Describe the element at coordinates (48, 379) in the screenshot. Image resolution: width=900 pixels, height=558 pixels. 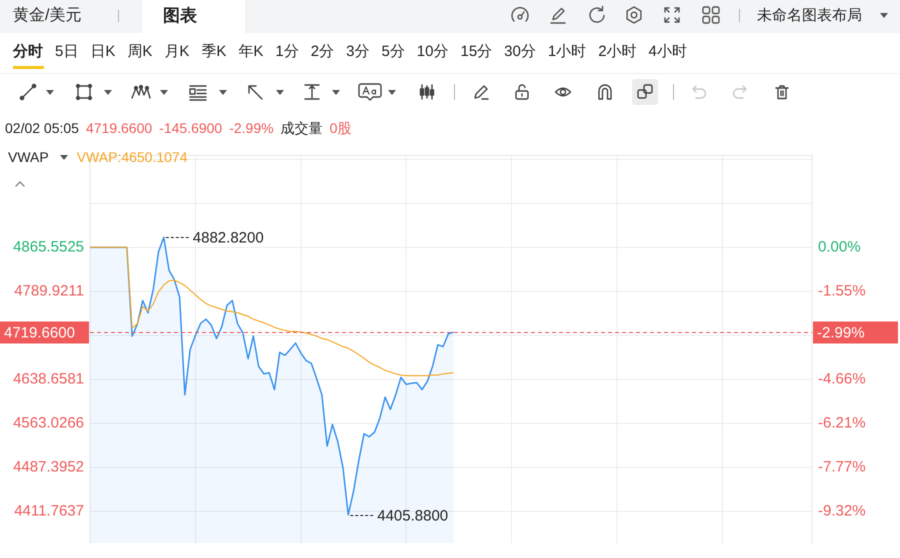
I see `y-tick-label: 4638.6581` at that location.